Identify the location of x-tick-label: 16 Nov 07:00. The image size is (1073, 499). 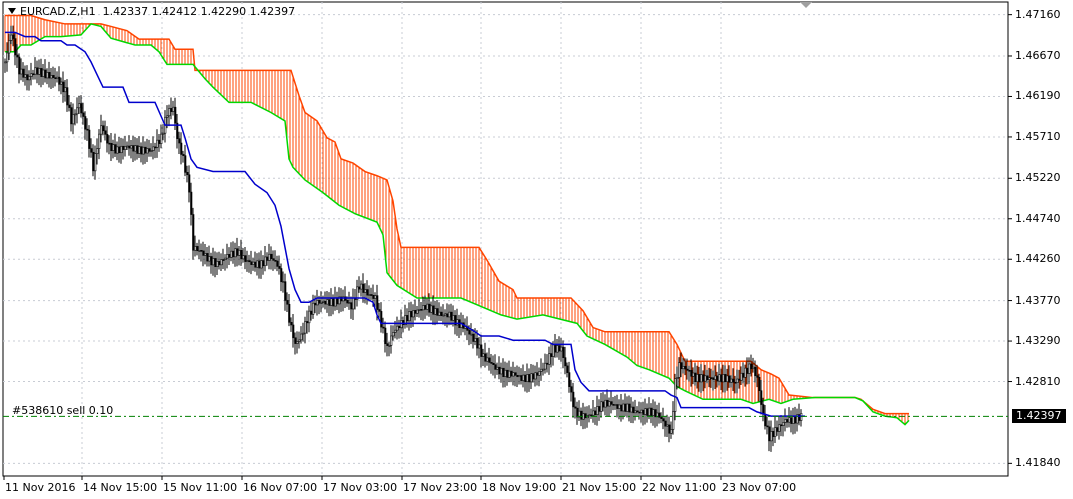
(280, 487).